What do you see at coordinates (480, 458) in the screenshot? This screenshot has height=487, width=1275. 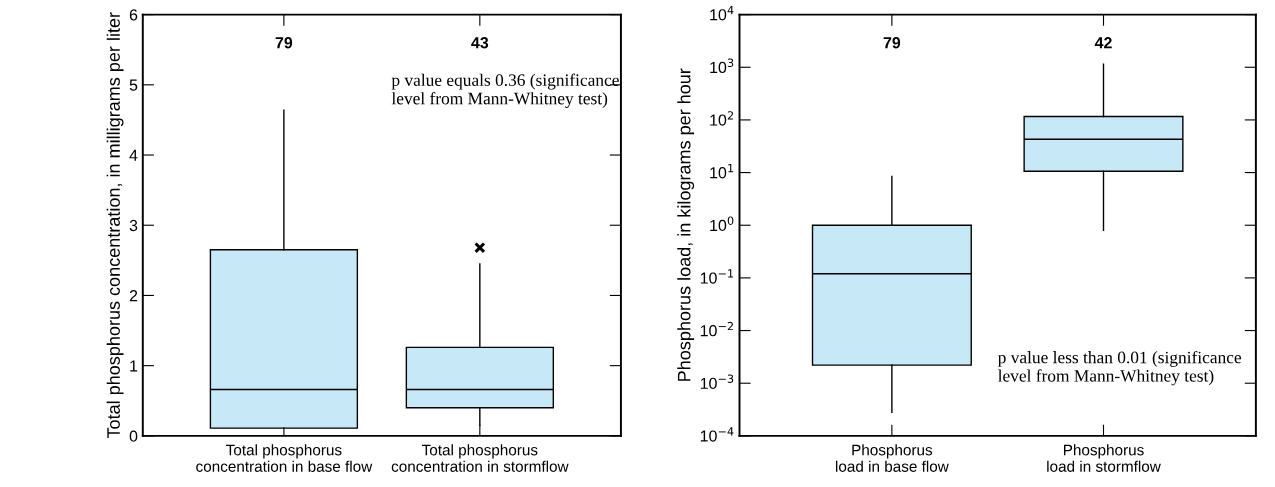 I see `x-tick-label: Total phosphorus concentration in stormflow` at bounding box center [480, 458].